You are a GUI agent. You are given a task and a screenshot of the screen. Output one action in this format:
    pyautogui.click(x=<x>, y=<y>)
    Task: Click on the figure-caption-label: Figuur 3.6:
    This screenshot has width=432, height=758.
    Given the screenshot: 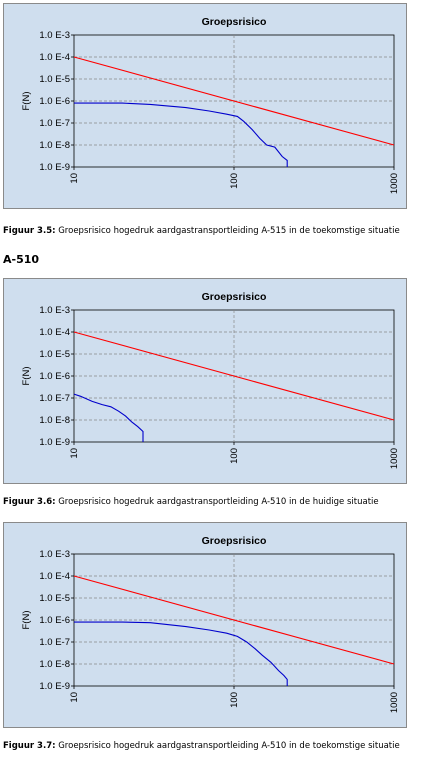 What is the action you would take?
    pyautogui.click(x=29, y=502)
    